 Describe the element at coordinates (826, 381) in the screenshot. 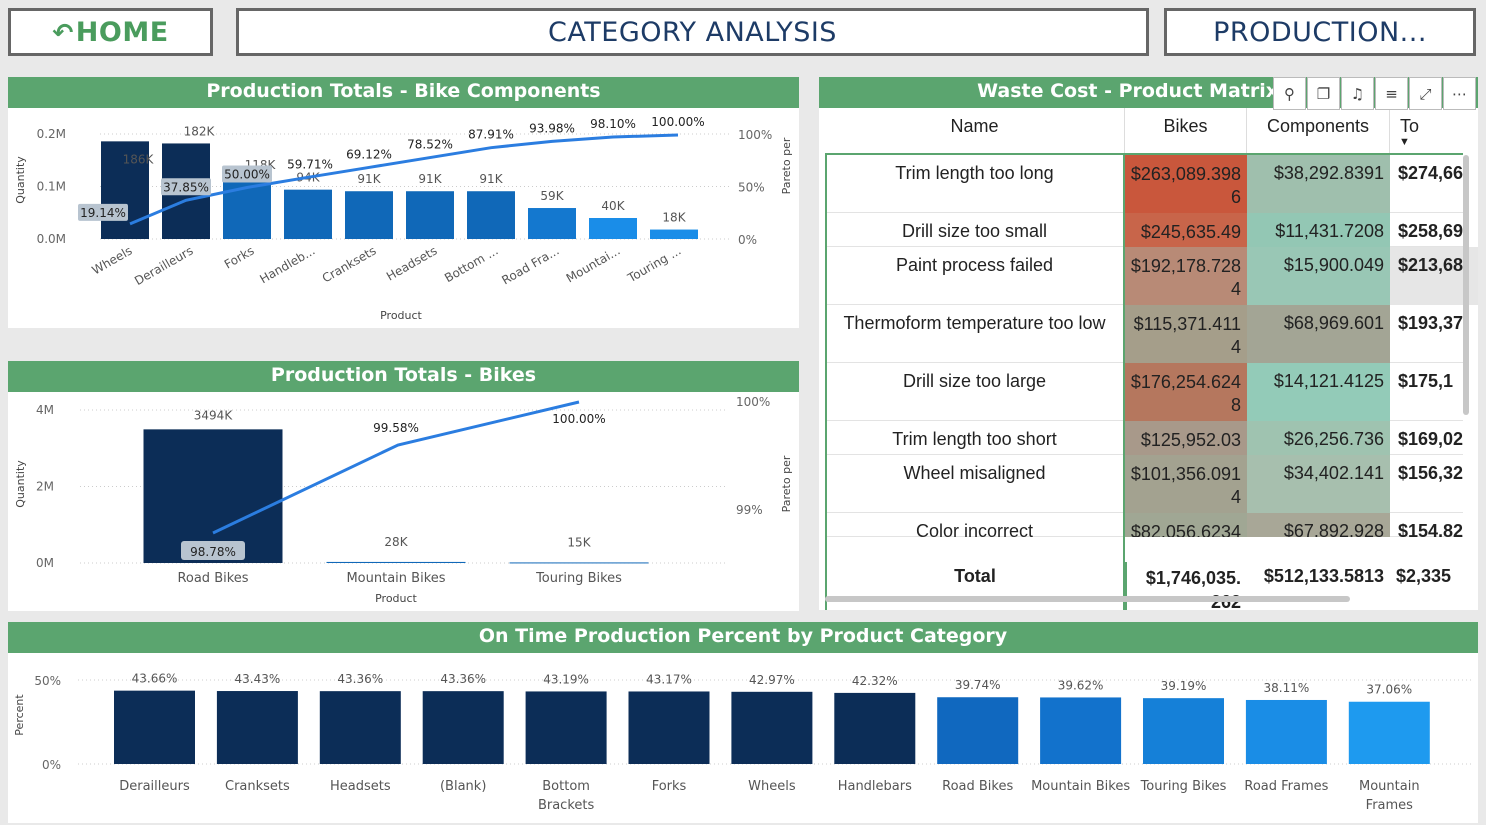

I see `matrix-left-border` at that location.